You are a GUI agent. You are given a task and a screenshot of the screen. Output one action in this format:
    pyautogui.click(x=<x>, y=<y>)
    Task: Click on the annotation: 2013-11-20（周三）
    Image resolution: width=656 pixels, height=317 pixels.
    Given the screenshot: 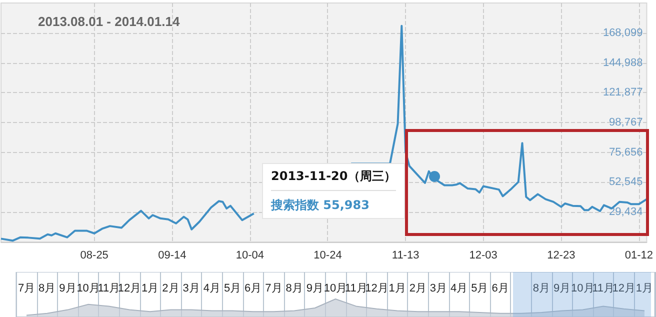 What is the action you would take?
    pyautogui.click(x=333, y=179)
    